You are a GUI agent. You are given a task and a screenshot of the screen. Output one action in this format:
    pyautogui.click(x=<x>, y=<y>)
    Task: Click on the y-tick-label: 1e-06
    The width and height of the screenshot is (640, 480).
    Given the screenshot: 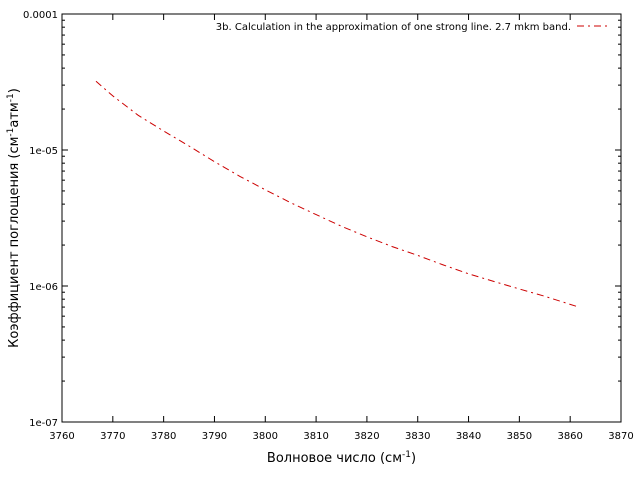 What is the action you would take?
    pyautogui.click(x=43, y=287)
    